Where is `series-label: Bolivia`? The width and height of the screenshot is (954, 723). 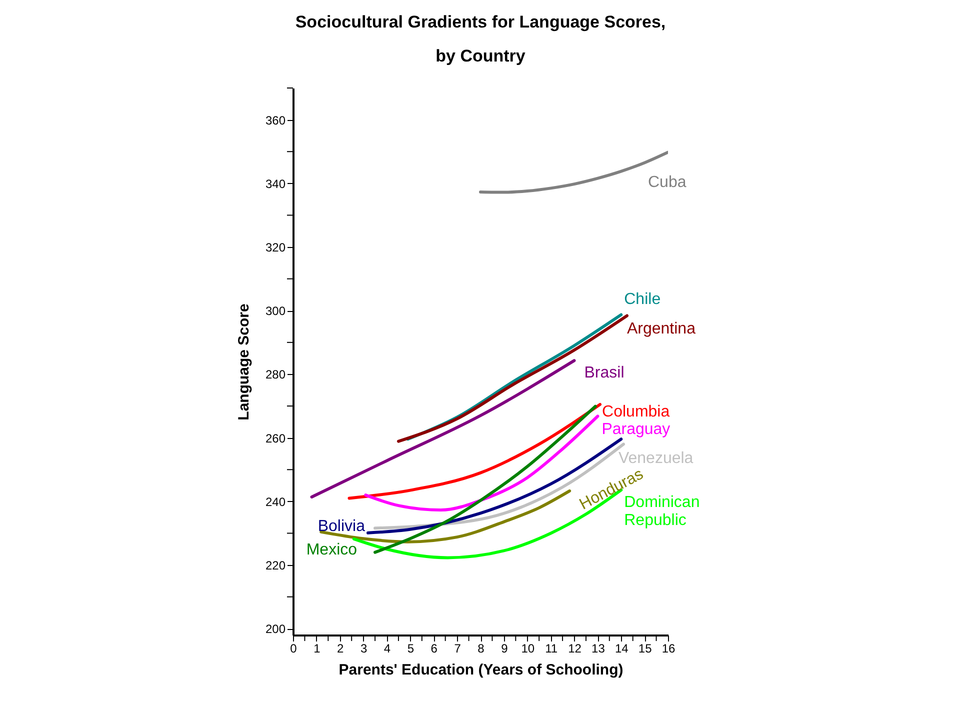
series-label: Bolivia is located at coordinates (342, 526).